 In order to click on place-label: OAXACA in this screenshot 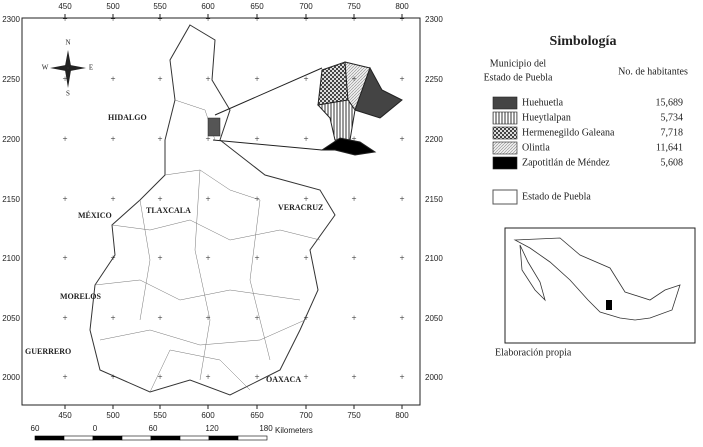, I will do `click(283, 379)`.